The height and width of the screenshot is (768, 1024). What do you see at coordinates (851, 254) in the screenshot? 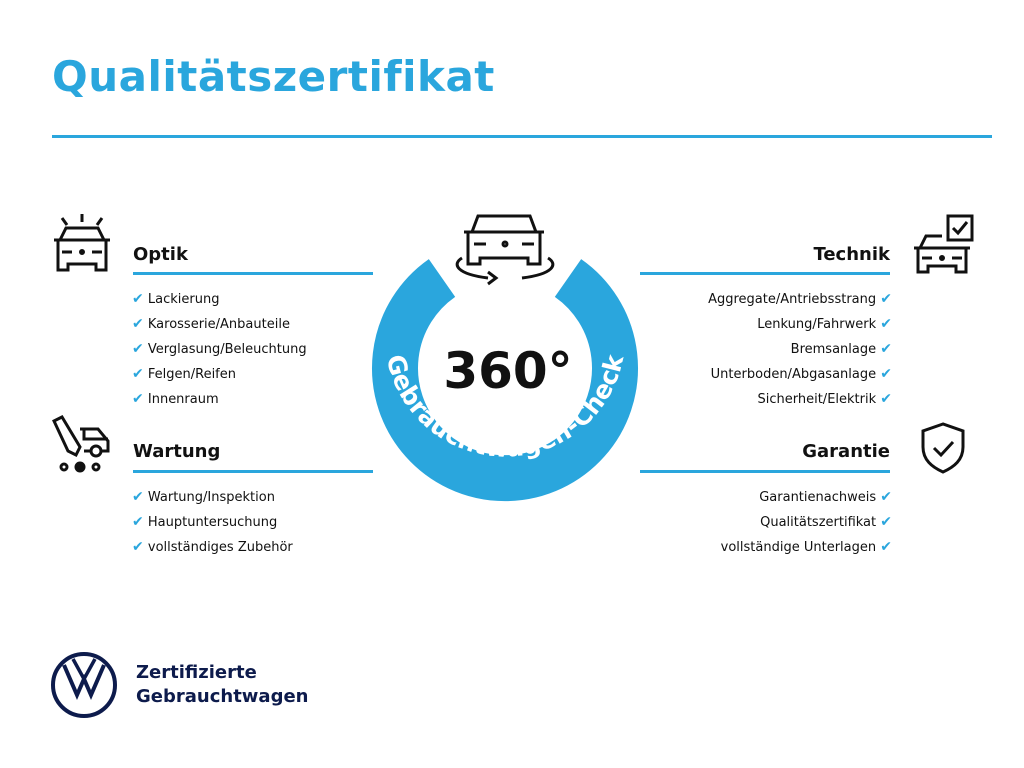
I see `section-title-technik: Technik` at bounding box center [851, 254].